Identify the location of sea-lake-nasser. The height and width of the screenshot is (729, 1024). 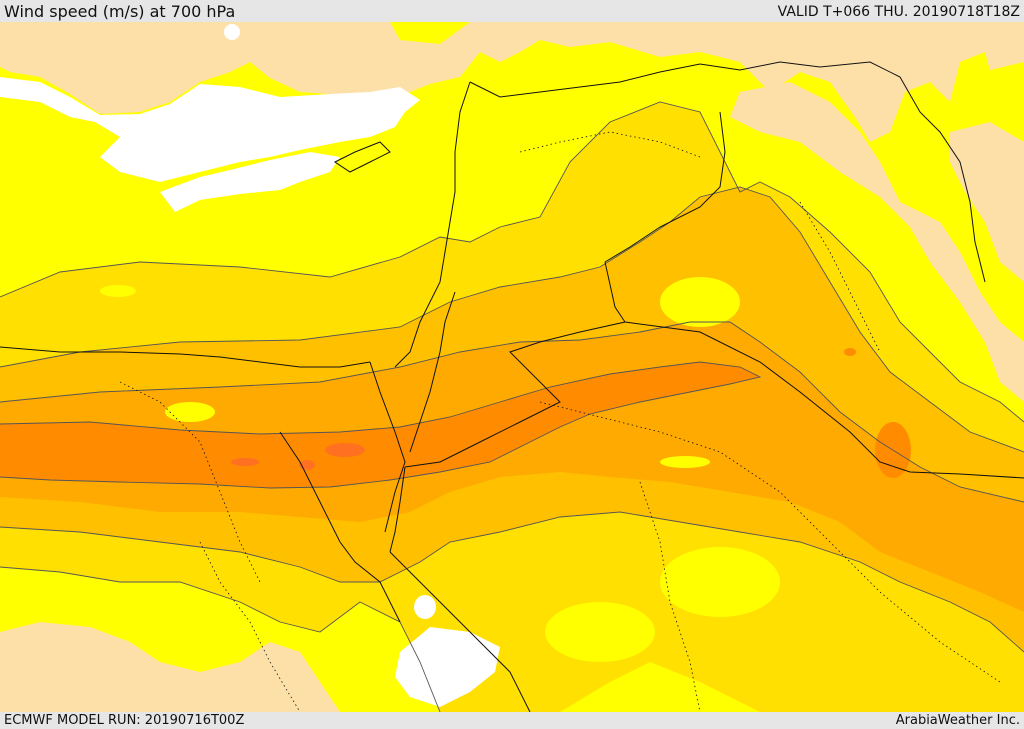
(425, 607).